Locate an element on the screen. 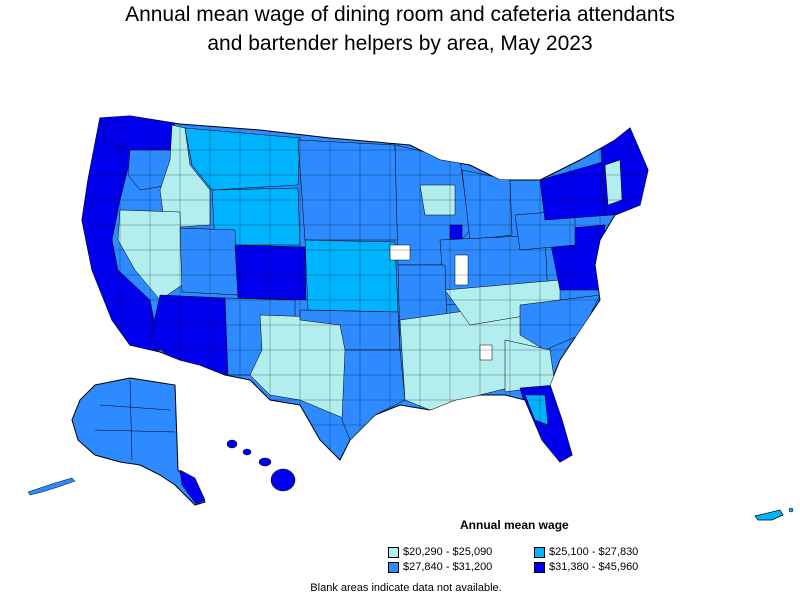 This screenshot has height=600, width=800. footnote: Blank areas indicate data not available. is located at coordinates (406, 588).